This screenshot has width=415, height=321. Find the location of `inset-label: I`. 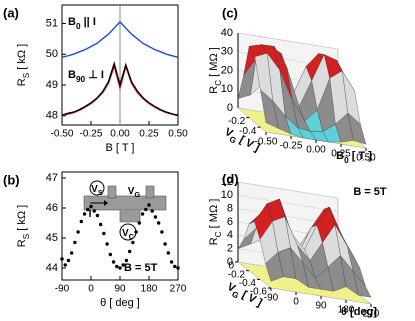

inset-label: I is located at coordinates (90, 214).